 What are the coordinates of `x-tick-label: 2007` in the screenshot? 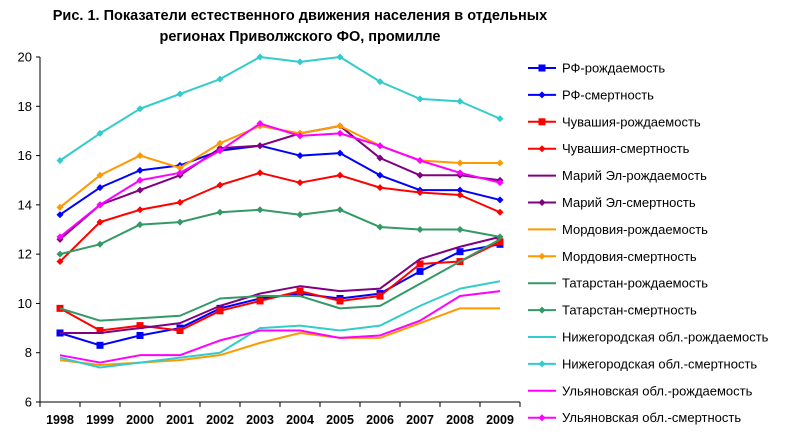 It's located at (420, 420).